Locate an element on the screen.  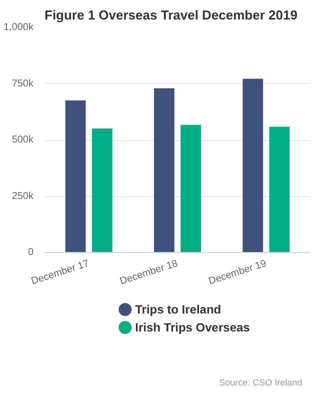
source-note: Source: CSO Ireland is located at coordinates (260, 383).